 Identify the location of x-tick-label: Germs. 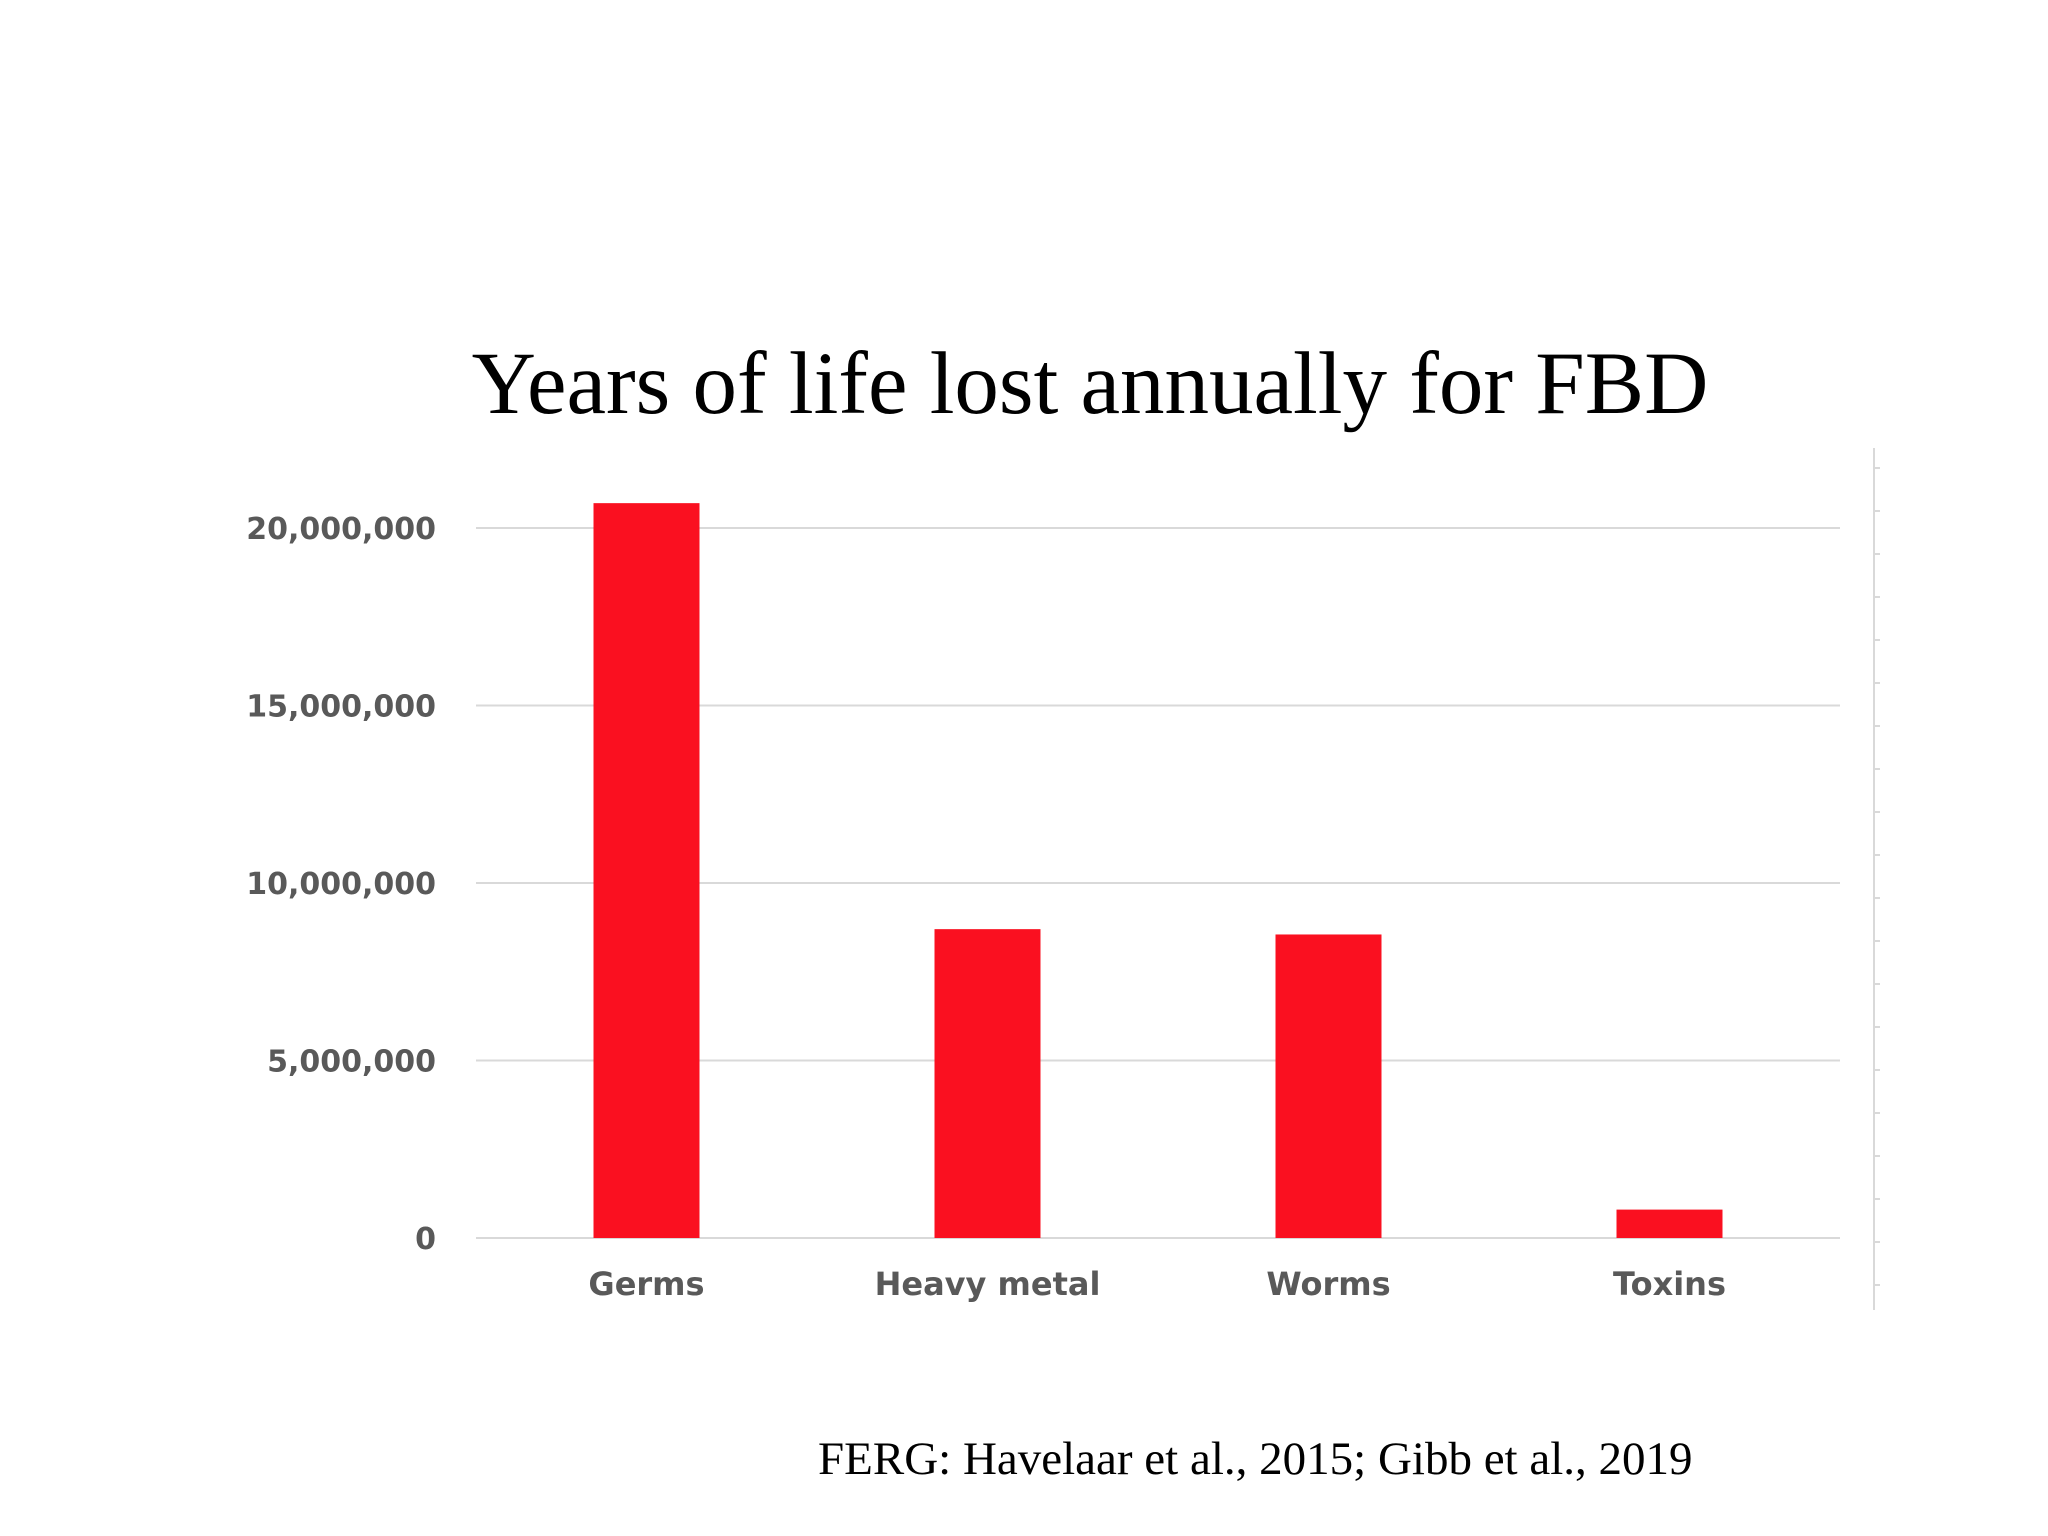
(646, 1284).